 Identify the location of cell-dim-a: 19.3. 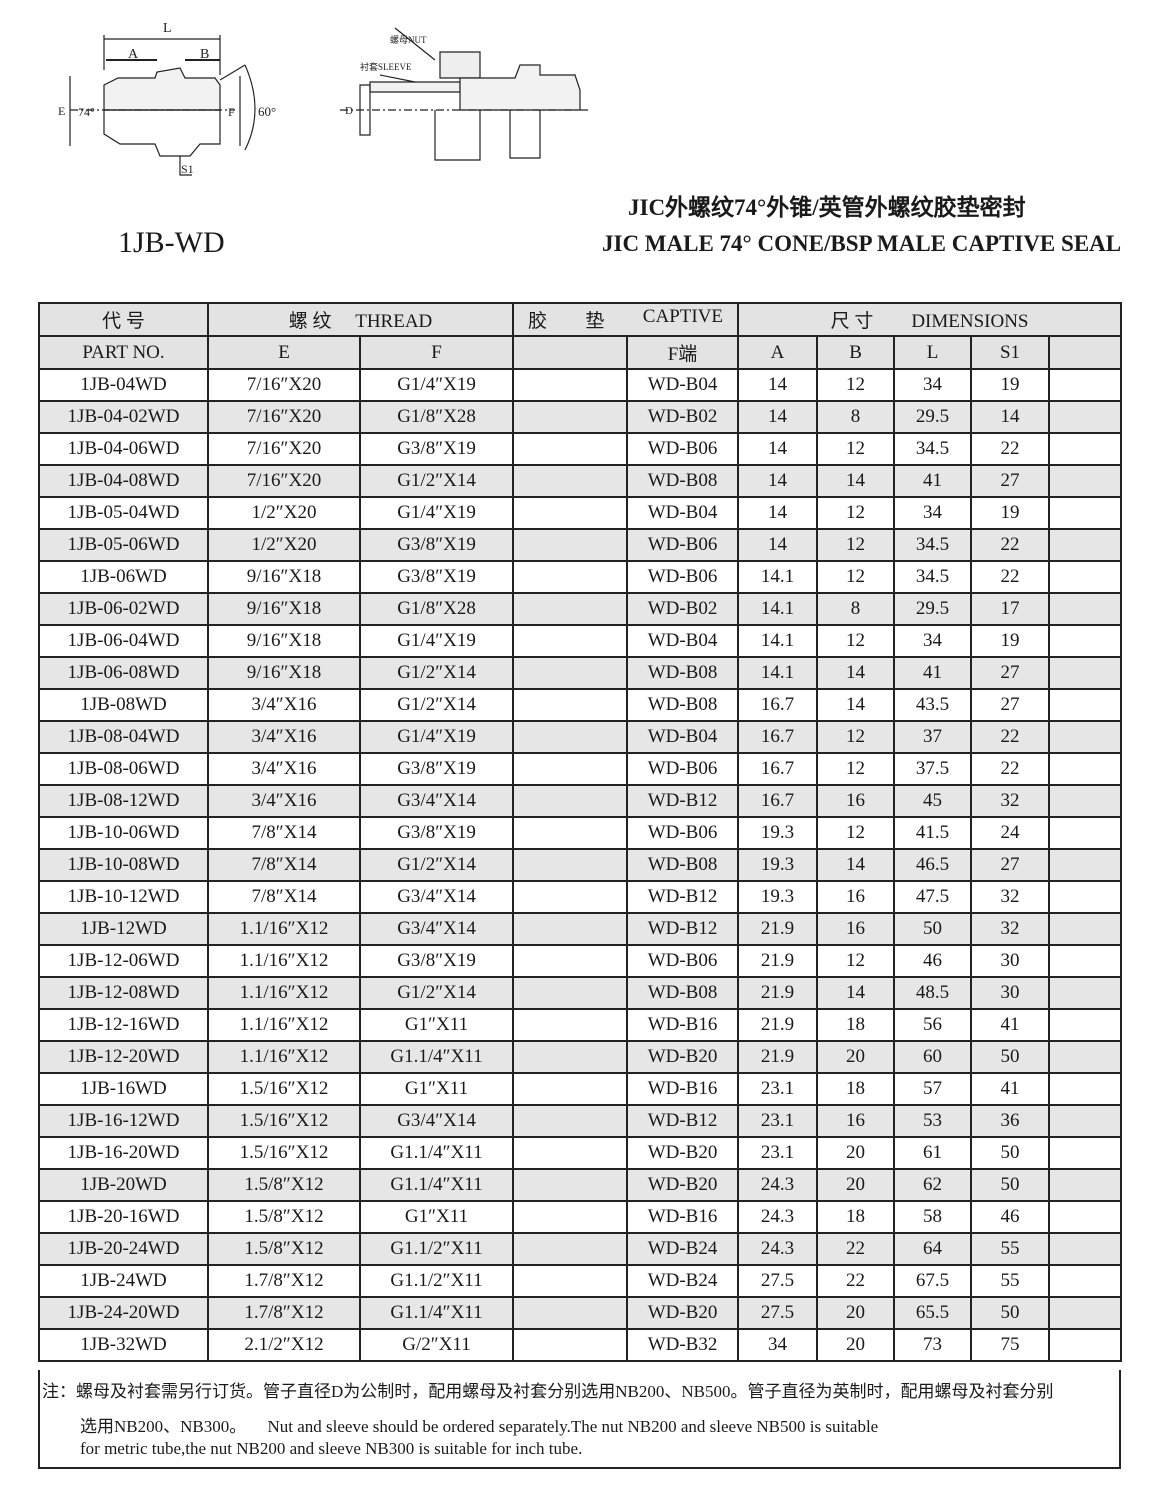
(778, 833).